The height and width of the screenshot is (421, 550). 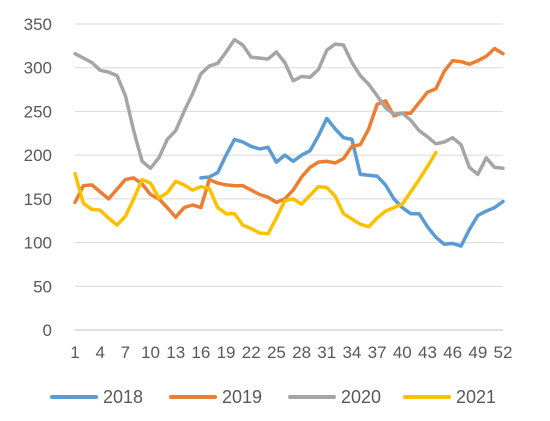 I want to click on x-tick-label: 25, so click(x=276, y=352).